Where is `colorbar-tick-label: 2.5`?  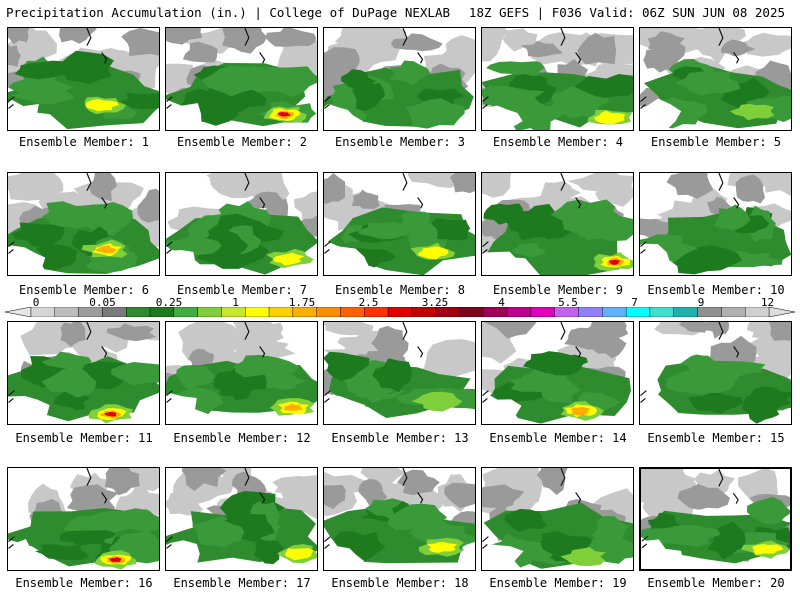 colorbar-tick-label: 2.5 is located at coordinates (368, 302).